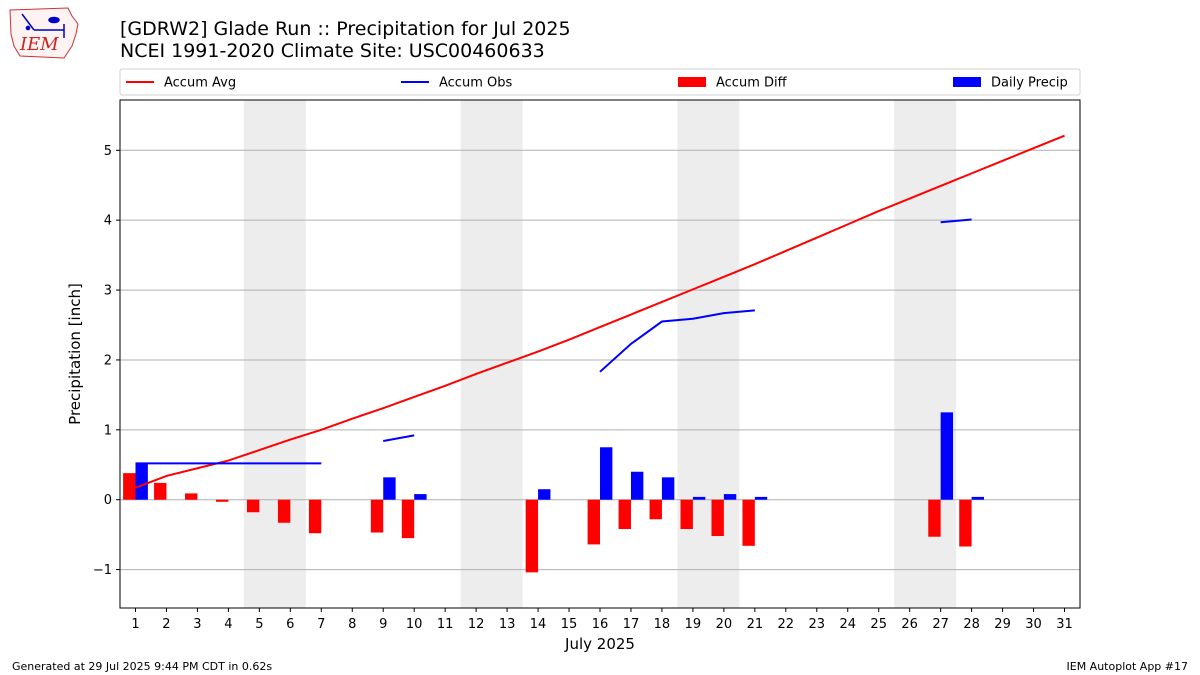  Describe the element at coordinates (971, 624) in the screenshot. I see `x-tick-label: 28` at that location.